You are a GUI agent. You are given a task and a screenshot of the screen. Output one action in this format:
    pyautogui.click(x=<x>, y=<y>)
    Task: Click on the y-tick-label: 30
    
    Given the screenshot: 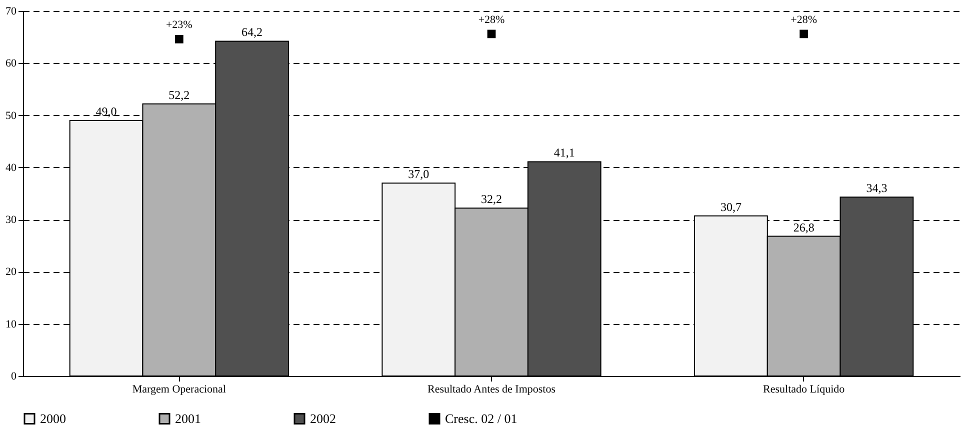 What is the action you would take?
    pyautogui.click(x=11, y=220)
    